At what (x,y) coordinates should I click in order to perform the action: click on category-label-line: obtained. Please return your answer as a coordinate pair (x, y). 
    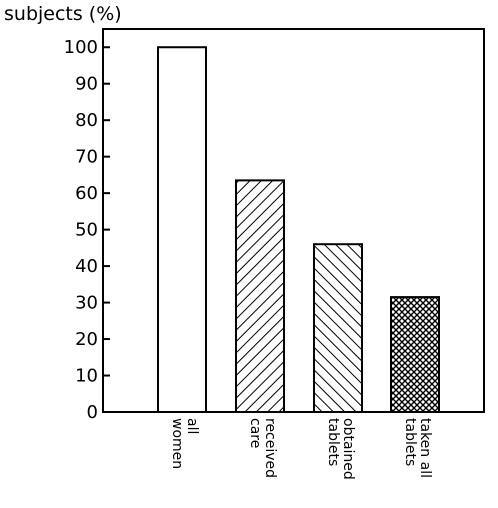
    Looking at the image, I should click on (348, 449).